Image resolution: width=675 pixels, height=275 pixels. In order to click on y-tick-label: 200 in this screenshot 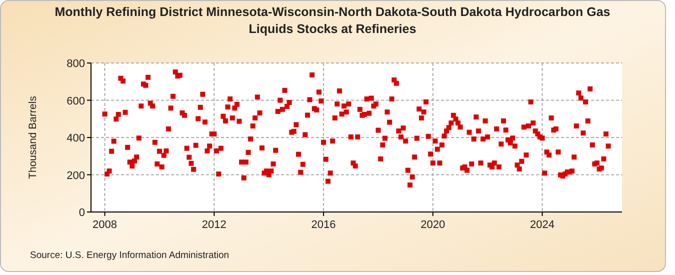, I will do `click(75, 176)`.